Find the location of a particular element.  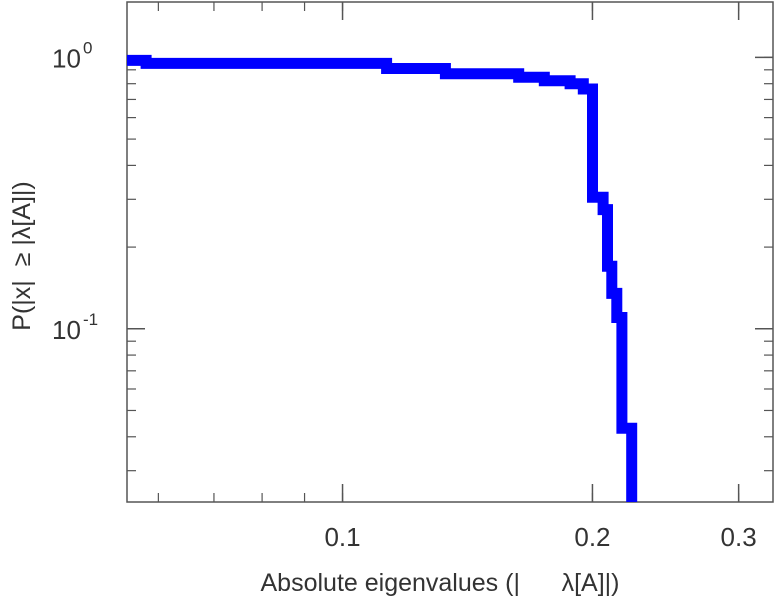

x-tick-label: 0.1 is located at coordinates (342, 537).